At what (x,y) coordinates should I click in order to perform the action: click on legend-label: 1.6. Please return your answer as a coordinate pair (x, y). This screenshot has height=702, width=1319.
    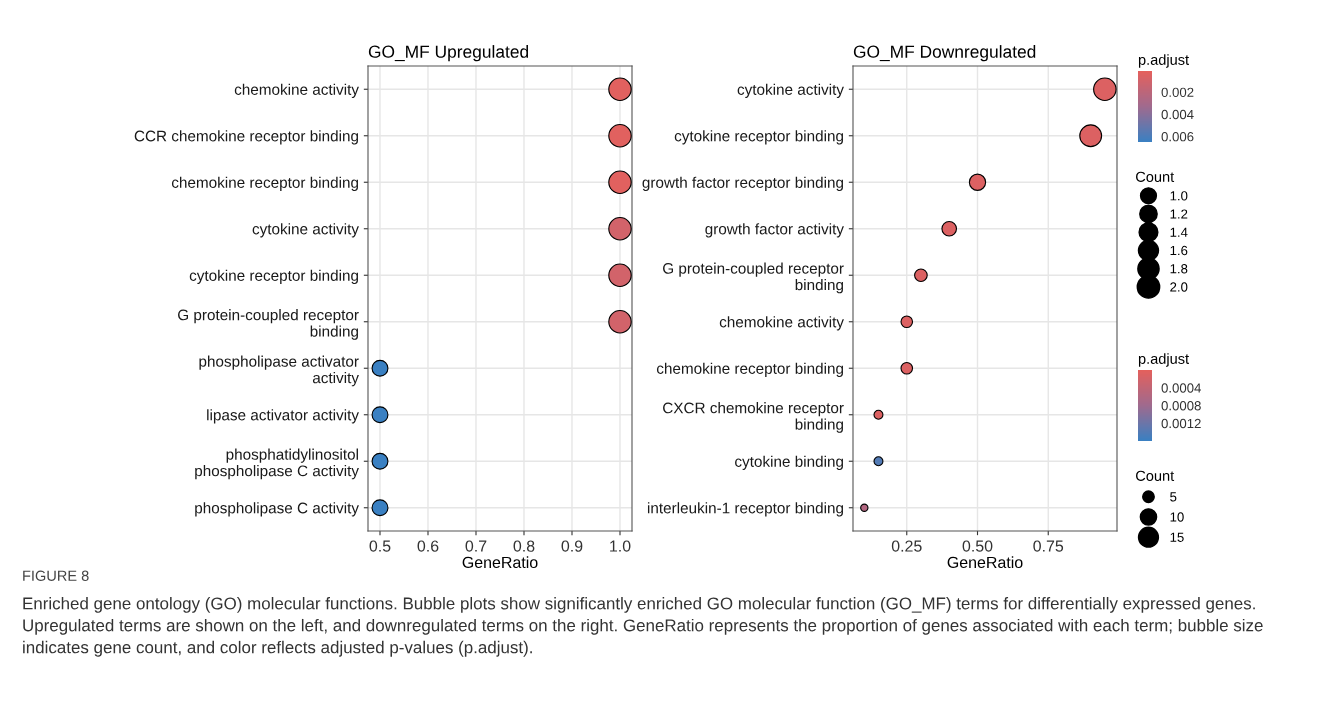
    Looking at the image, I should click on (1179, 250).